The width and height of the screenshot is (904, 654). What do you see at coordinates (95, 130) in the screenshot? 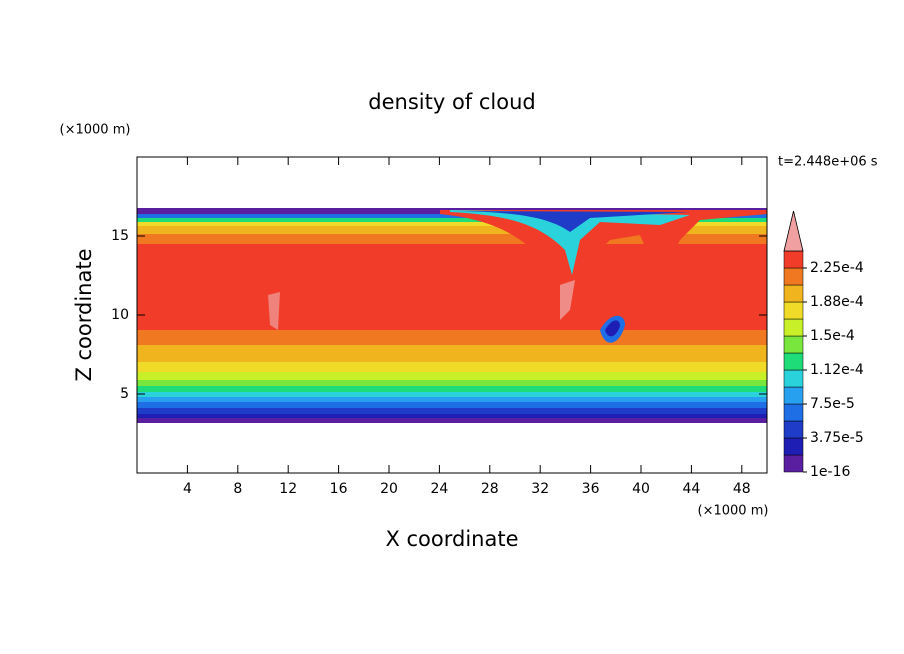
I see `y-unit: (×1000 m)` at bounding box center [95, 130].